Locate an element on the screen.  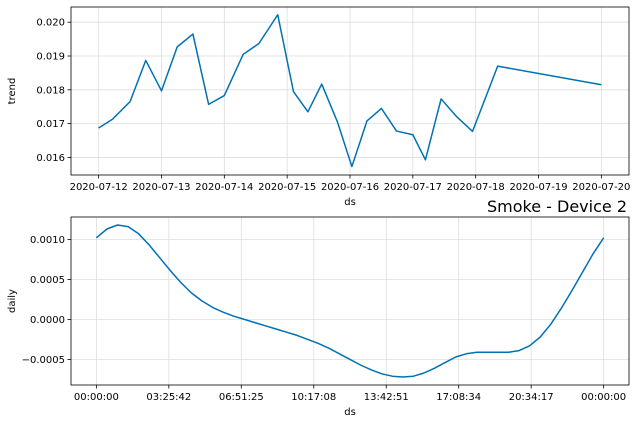
trend-y-tick-label: 0.016 is located at coordinates (50, 158).